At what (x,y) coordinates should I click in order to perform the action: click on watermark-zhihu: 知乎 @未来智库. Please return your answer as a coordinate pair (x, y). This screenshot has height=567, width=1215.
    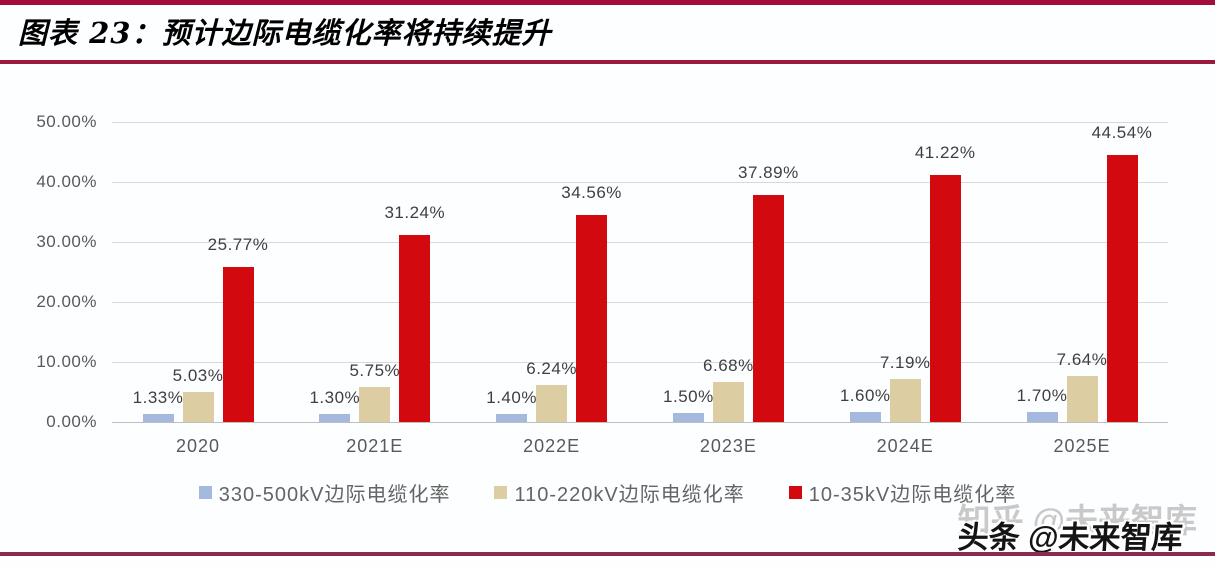
    Looking at the image, I should click on (1077, 520).